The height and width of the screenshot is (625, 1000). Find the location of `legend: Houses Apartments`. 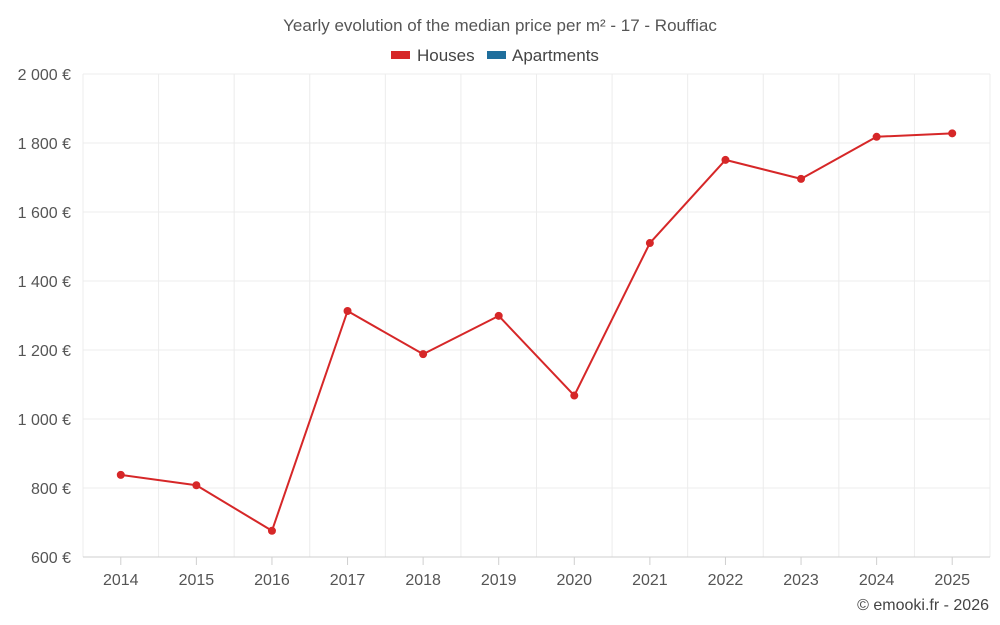

legend: Houses Apartments is located at coordinates (495, 55).